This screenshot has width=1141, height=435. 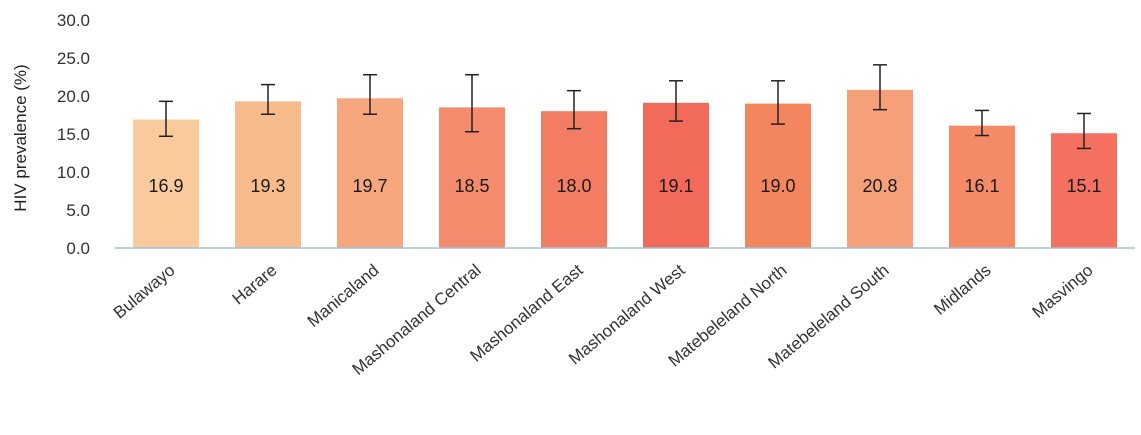 What do you see at coordinates (624, 186) in the screenshot?
I see `data-labels: 16.9 19.3 19.7 18.5 18.0 19.1 19.0 20.8 16.1 15.1` at bounding box center [624, 186].